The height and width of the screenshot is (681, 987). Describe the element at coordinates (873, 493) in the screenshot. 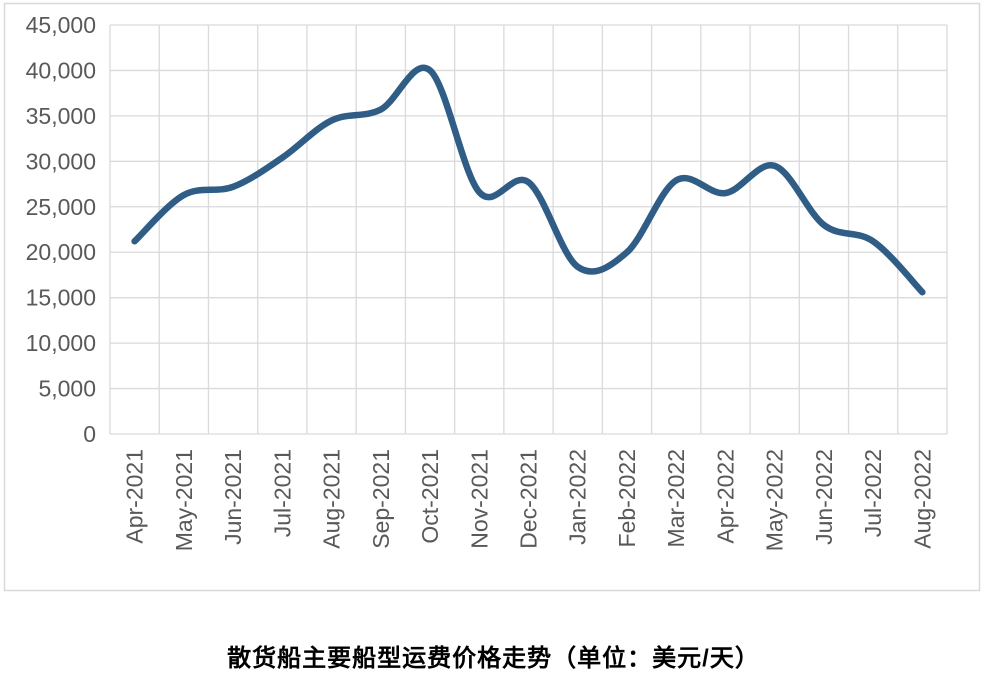

I see `x-tick-label: Jul-2022` at that location.